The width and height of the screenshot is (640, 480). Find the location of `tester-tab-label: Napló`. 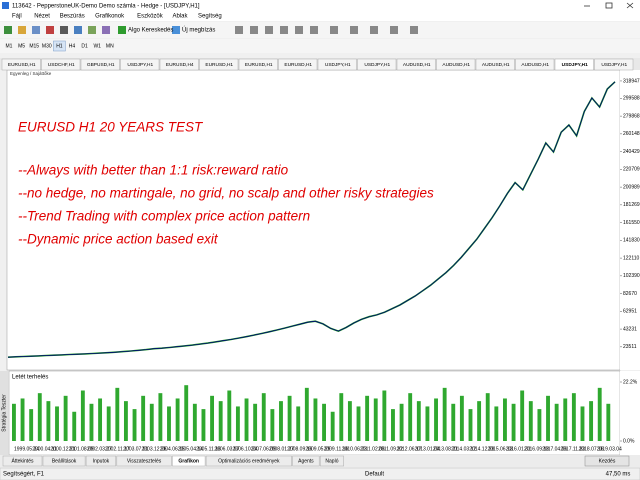

tester-tab-label: Napló is located at coordinates (331, 461).